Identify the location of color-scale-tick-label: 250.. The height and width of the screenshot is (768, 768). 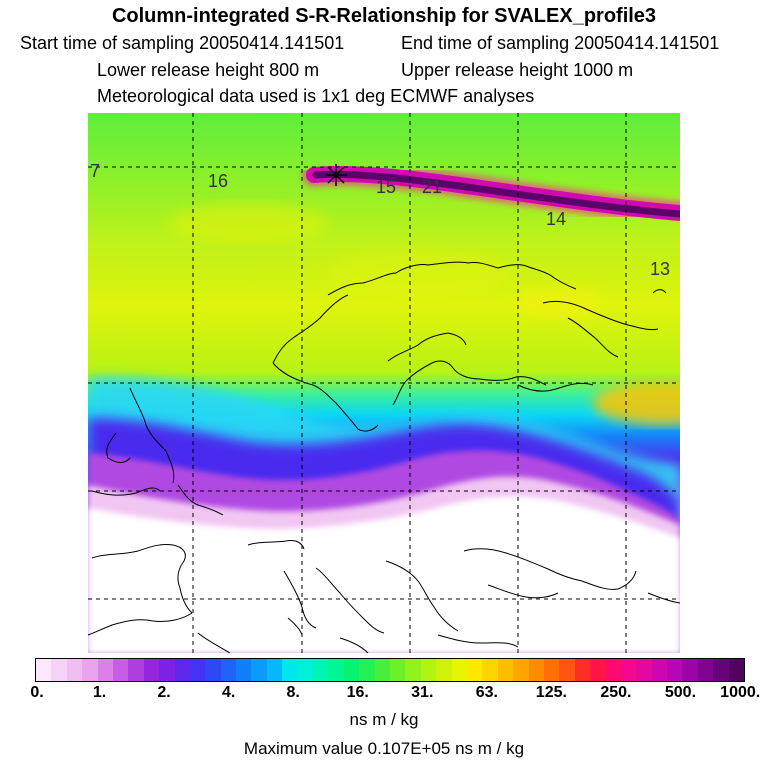
(616, 692).